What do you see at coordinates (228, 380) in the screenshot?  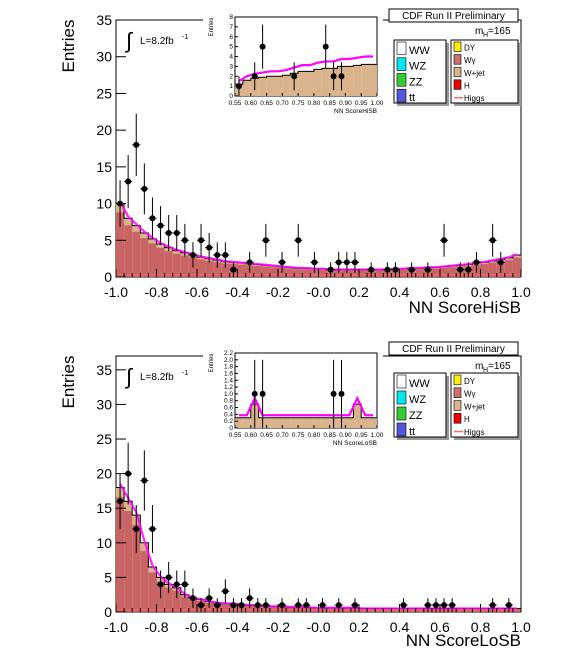 I see `inset-y-tick-label: 1.4` at bounding box center [228, 380].